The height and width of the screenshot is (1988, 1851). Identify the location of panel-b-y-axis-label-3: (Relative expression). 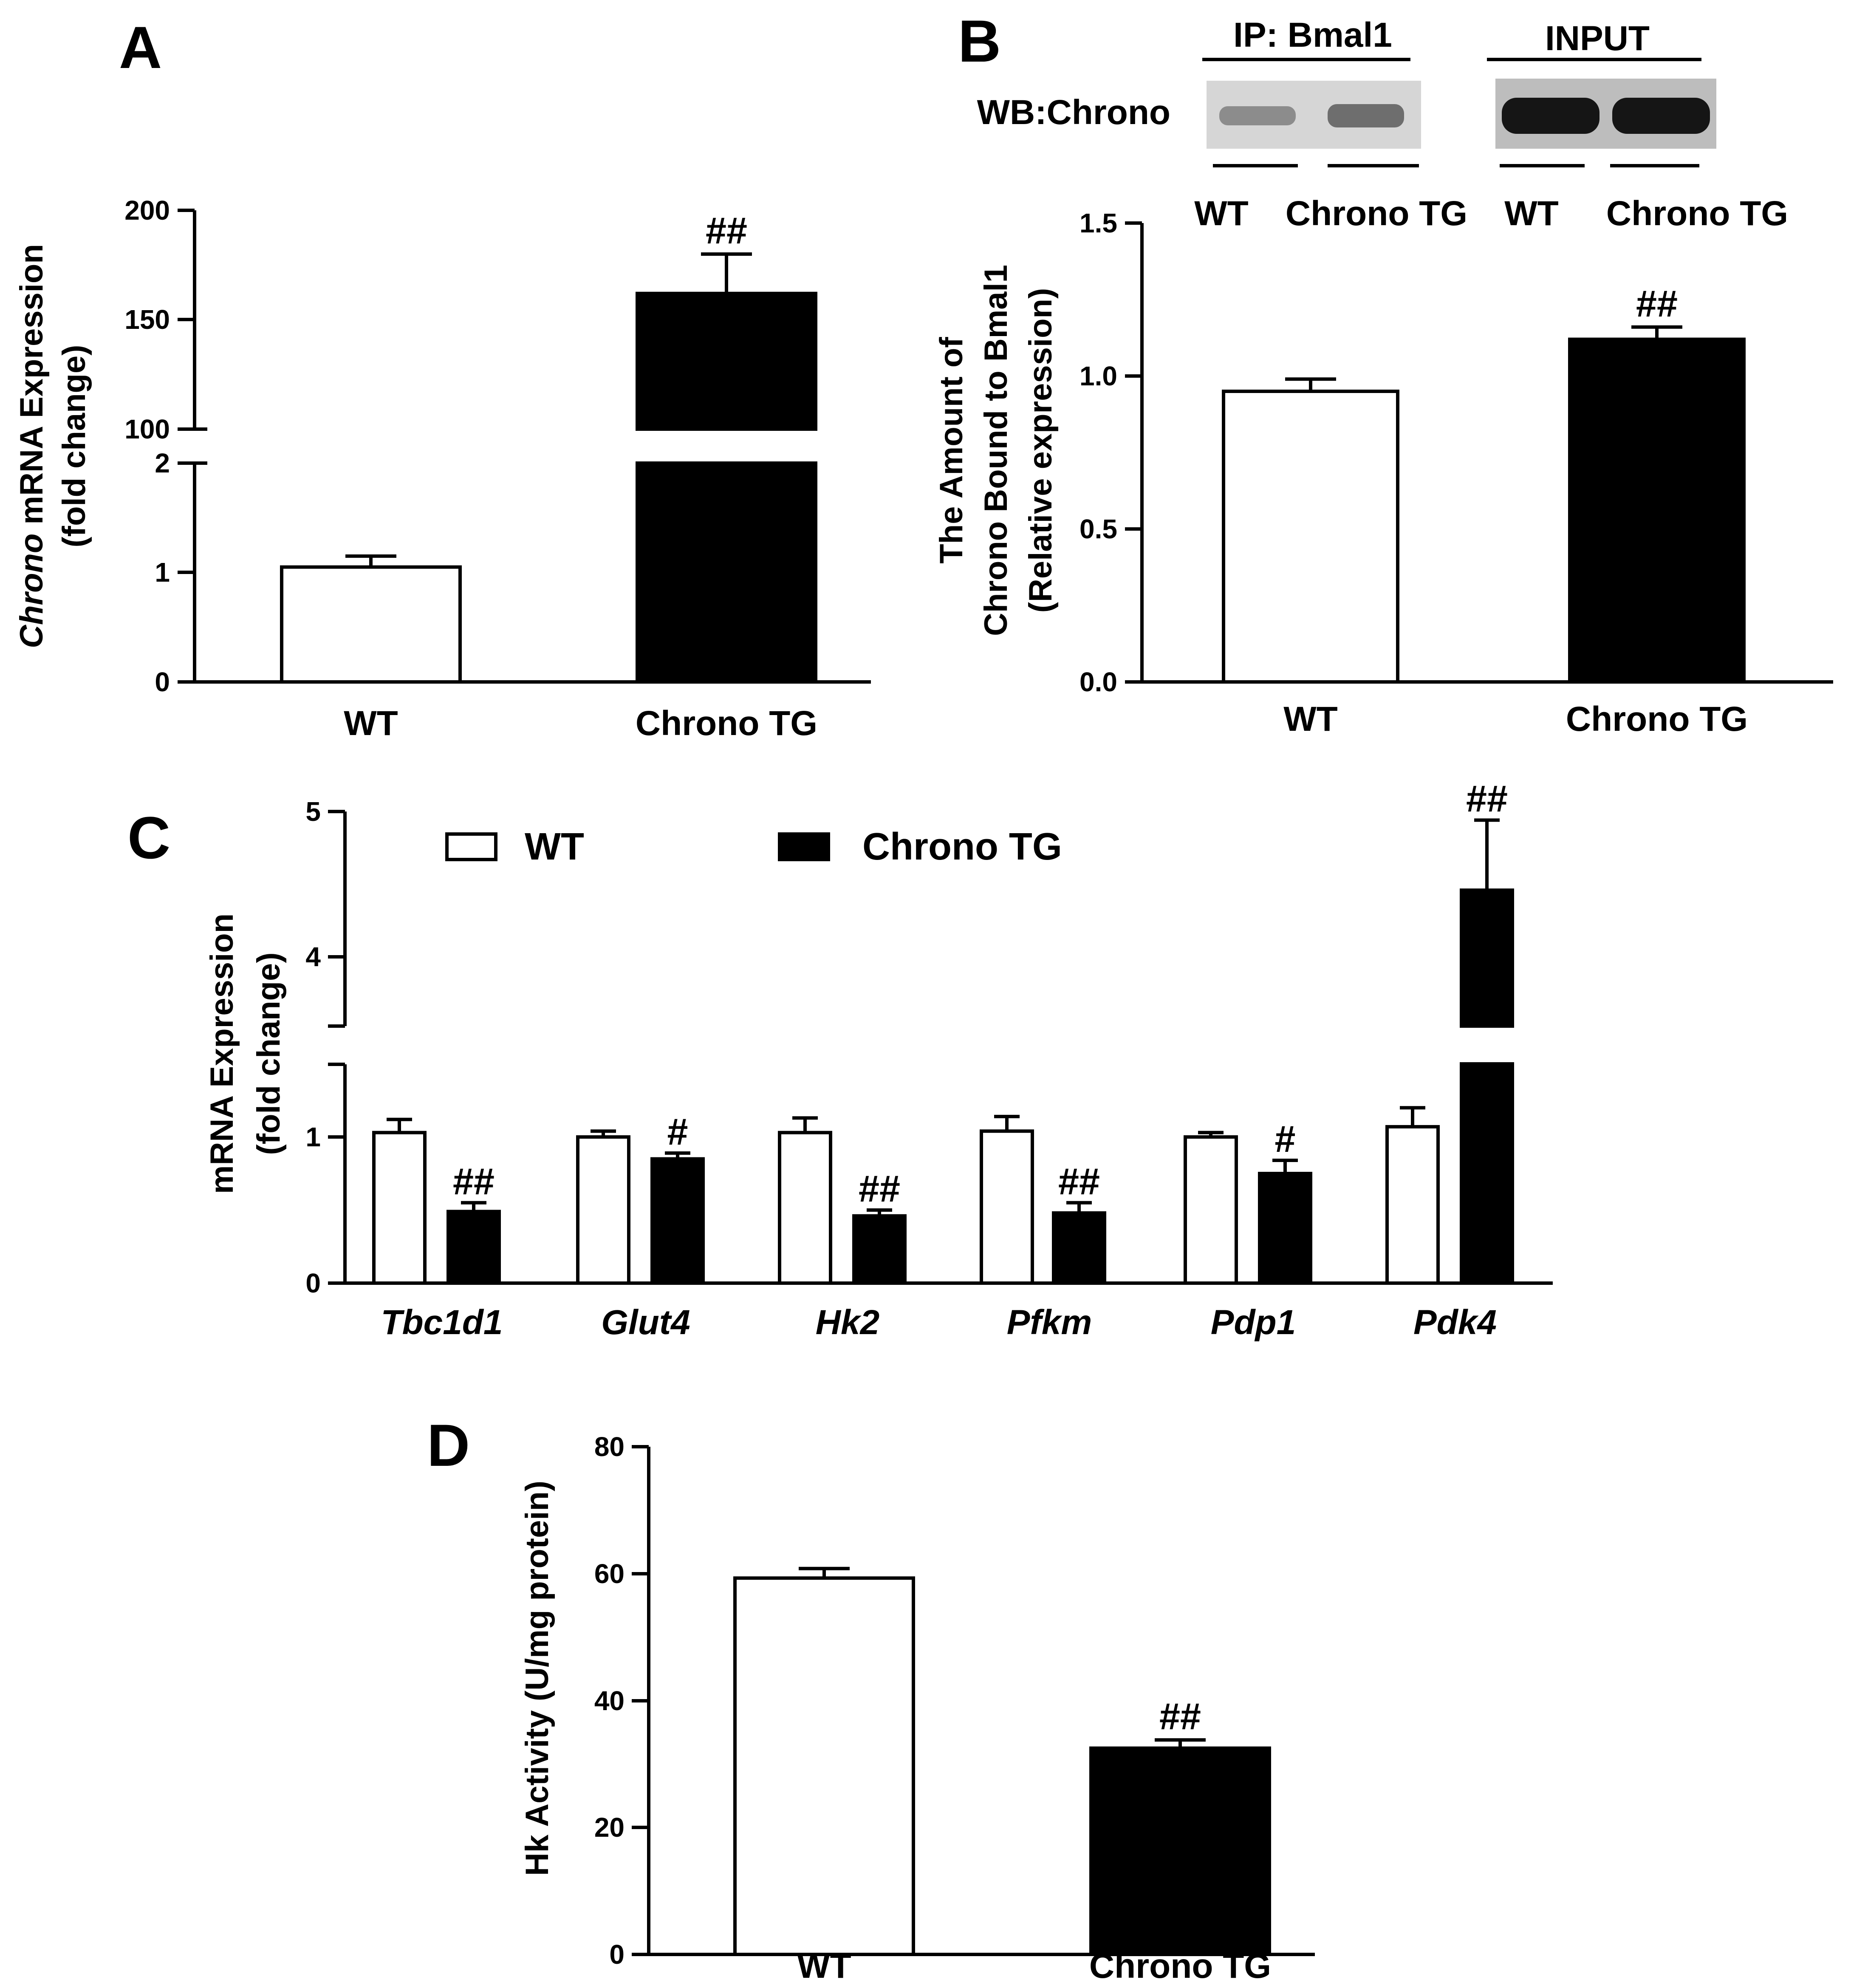
(1041, 450).